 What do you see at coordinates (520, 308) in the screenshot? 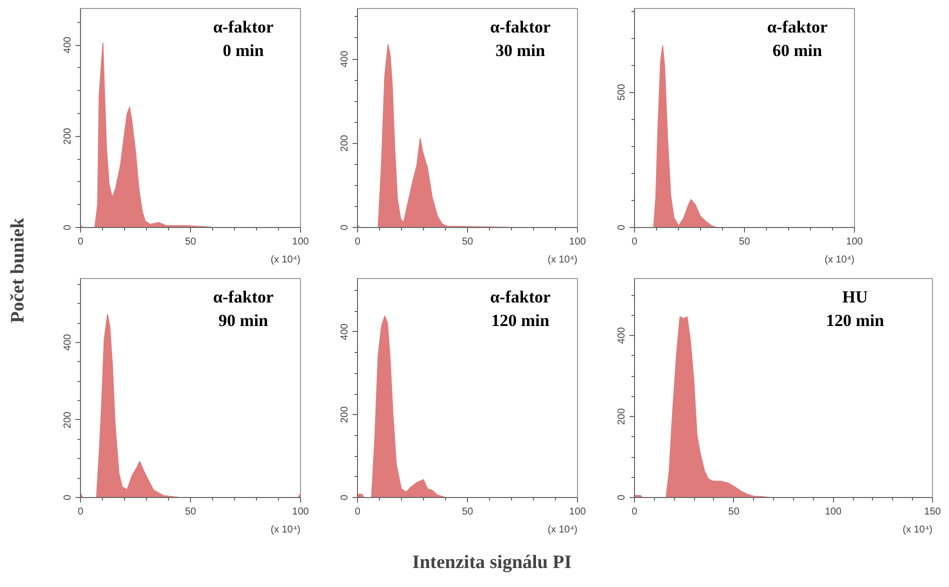
I see `text: α-faktor 120 min` at bounding box center [520, 308].